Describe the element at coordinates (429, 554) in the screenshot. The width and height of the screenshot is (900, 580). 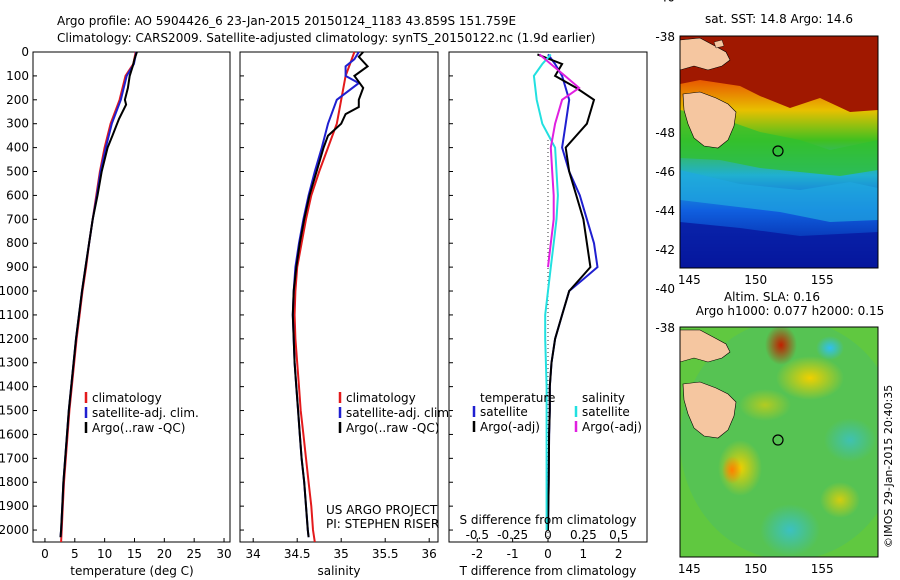
I see `x-tick-label: 36` at that location.